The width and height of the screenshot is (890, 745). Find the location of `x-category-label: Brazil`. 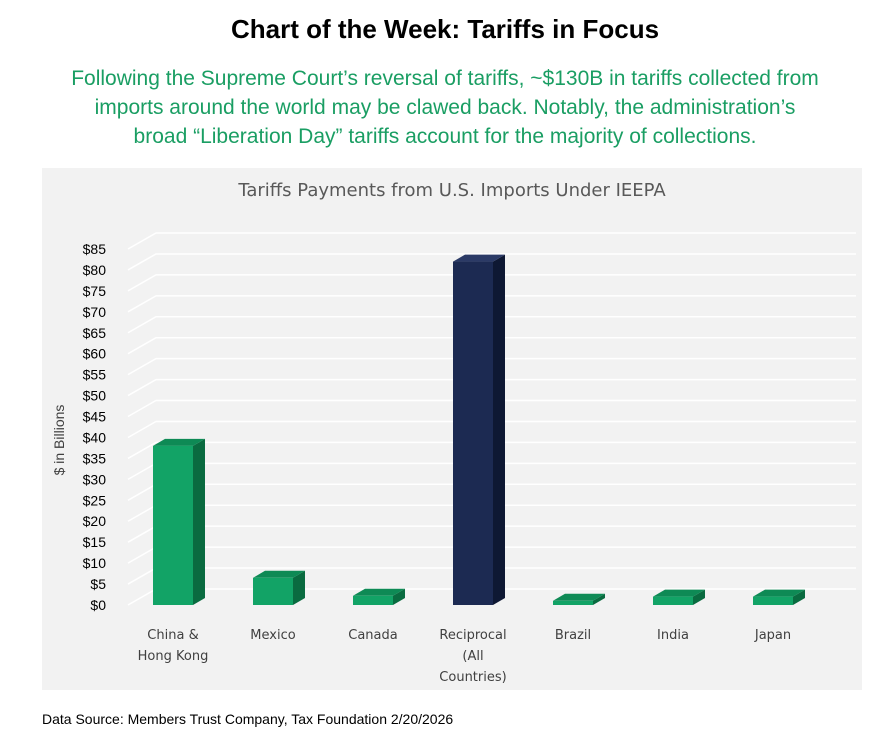

x-category-label: Brazil is located at coordinates (573, 635).